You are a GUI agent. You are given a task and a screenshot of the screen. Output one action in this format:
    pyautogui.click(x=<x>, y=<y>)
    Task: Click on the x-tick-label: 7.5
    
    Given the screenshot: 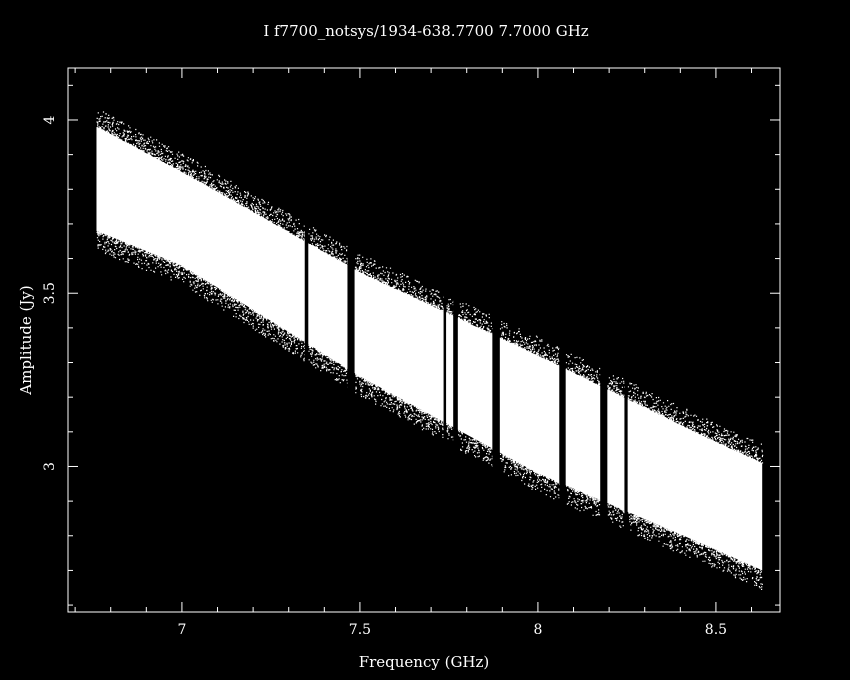 What is the action you would take?
    pyautogui.click(x=360, y=630)
    